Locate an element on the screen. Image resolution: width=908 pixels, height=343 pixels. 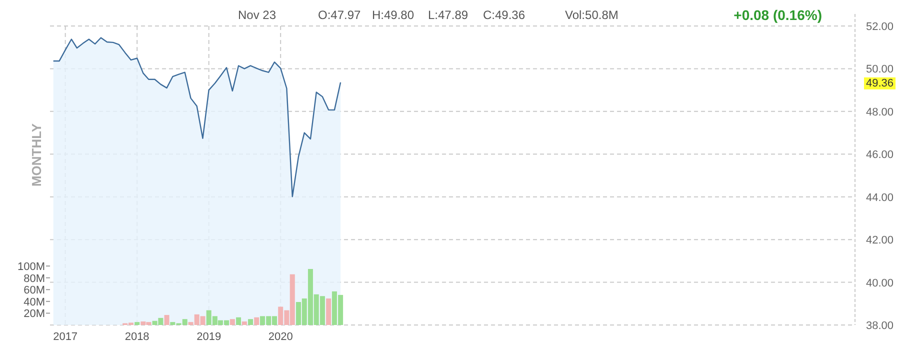
y-tick-label: 44.00 is located at coordinates (880, 198).